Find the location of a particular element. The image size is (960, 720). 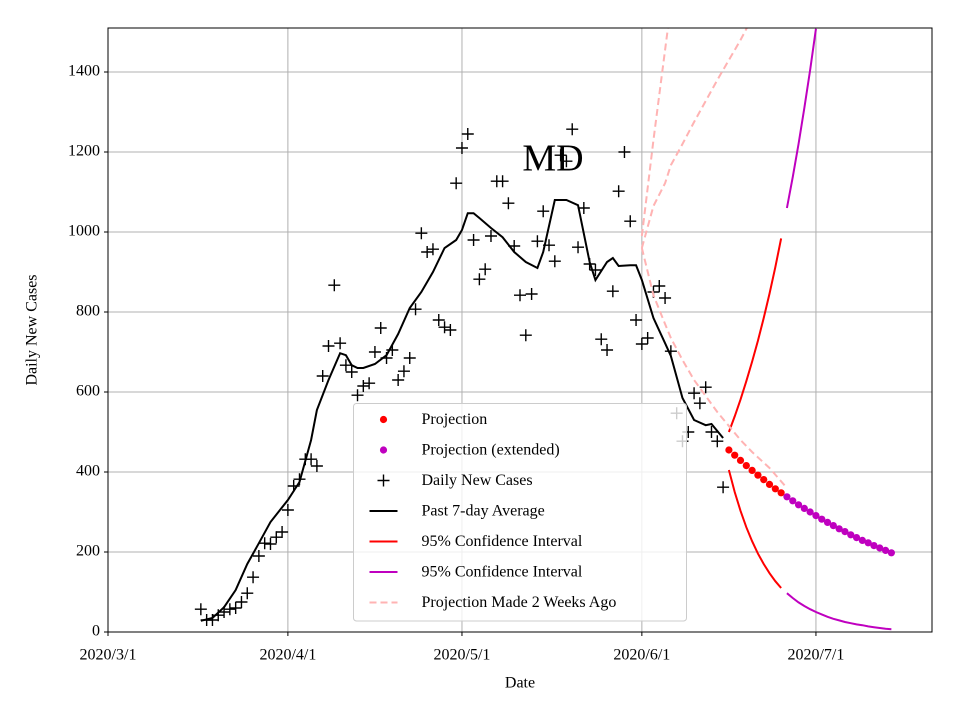

legend-marker is located at coordinates (383, 480).